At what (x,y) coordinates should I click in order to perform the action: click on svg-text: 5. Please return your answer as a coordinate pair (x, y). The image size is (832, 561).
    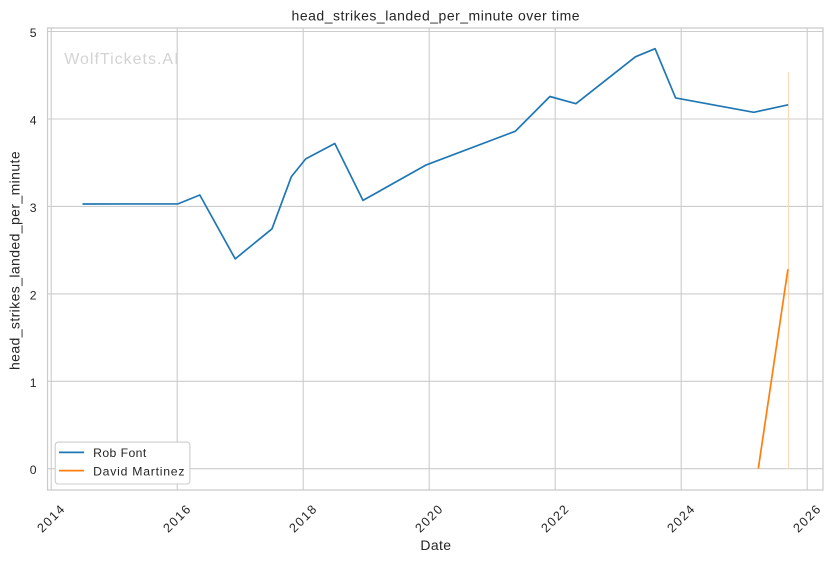
    Looking at the image, I should click on (33, 33).